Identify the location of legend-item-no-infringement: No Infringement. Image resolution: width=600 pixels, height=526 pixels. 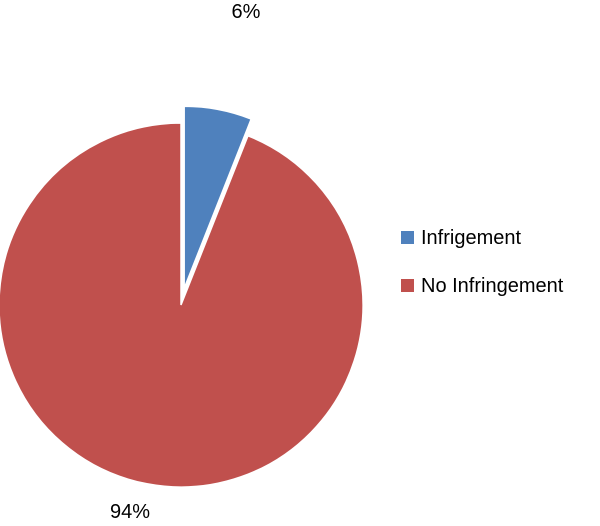
(482, 286).